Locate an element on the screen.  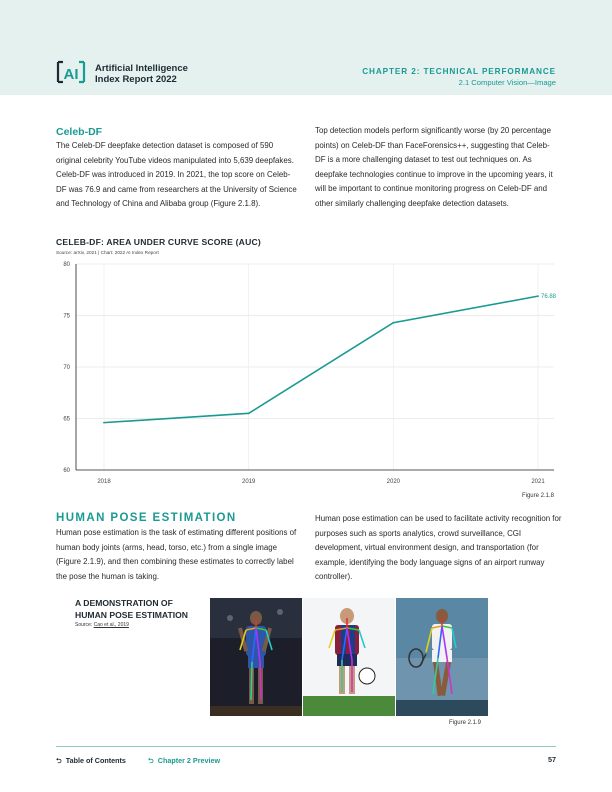
y-tick-label: 70 is located at coordinates (66, 368).